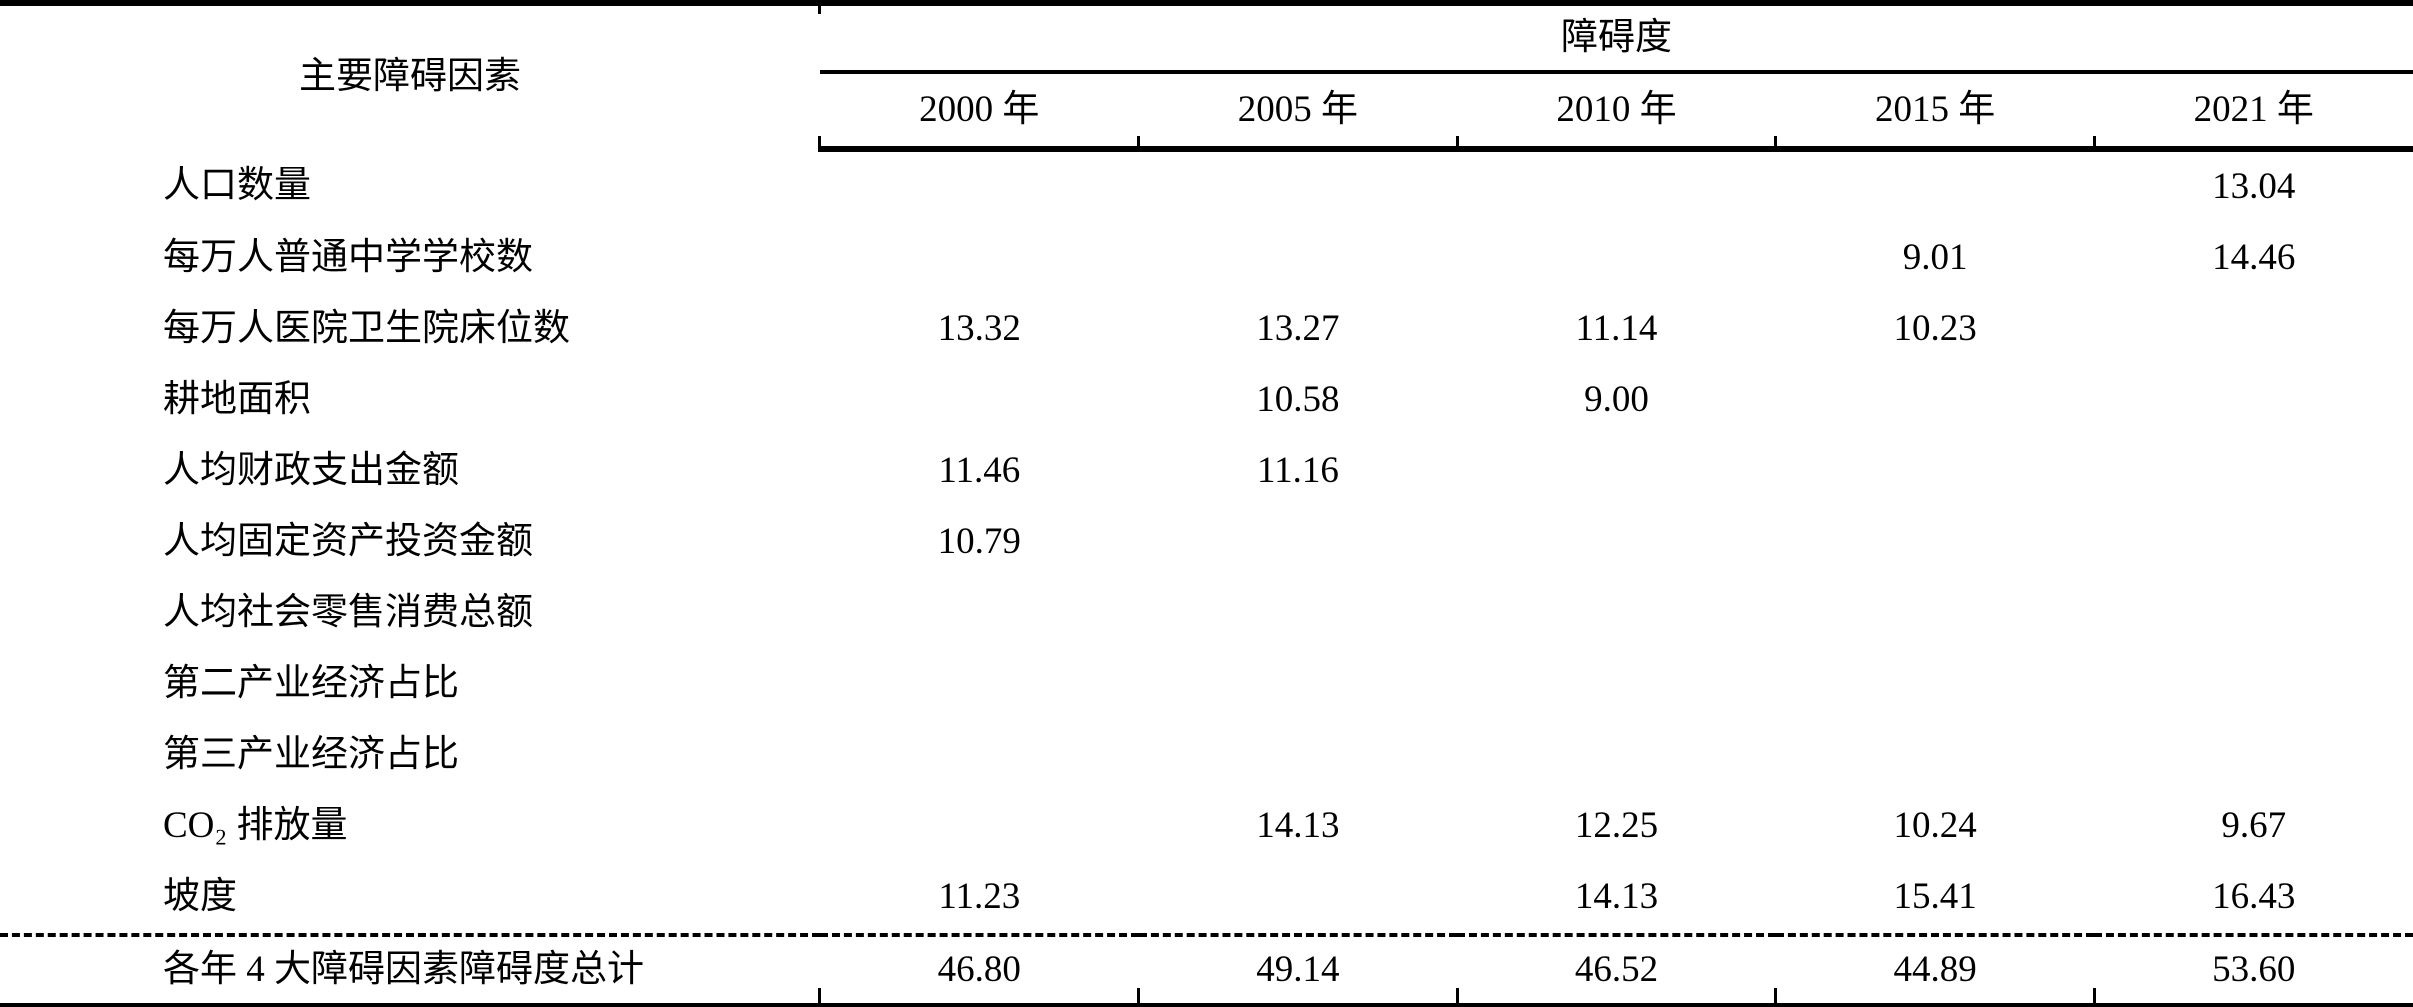 Image resolution: width=2413 pixels, height=1007 pixels. Describe the element at coordinates (2254, 258) in the screenshot. I see `value-cell: 14.46` at that location.